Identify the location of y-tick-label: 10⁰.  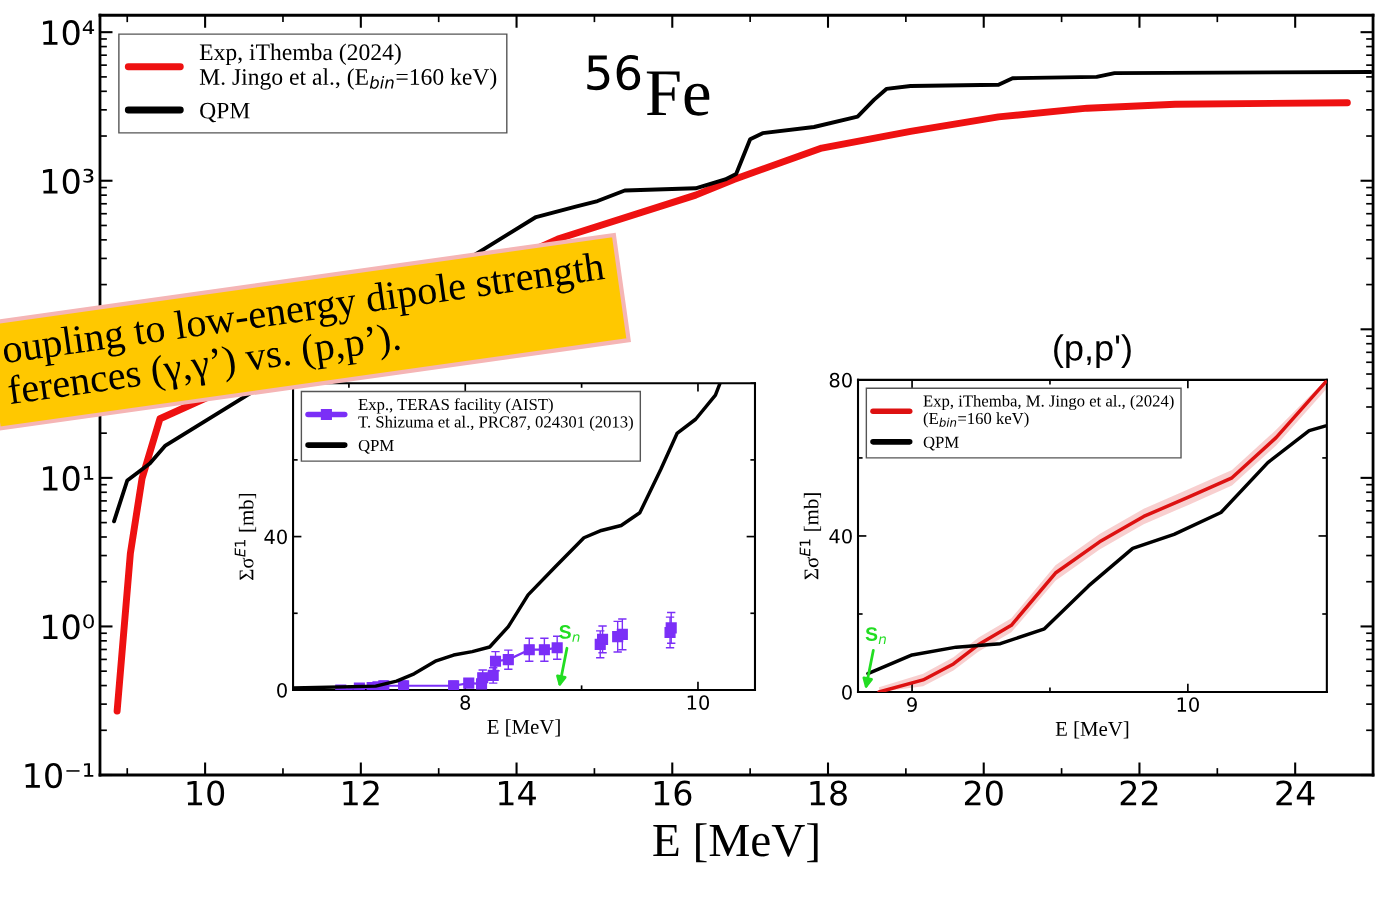
(68, 627).